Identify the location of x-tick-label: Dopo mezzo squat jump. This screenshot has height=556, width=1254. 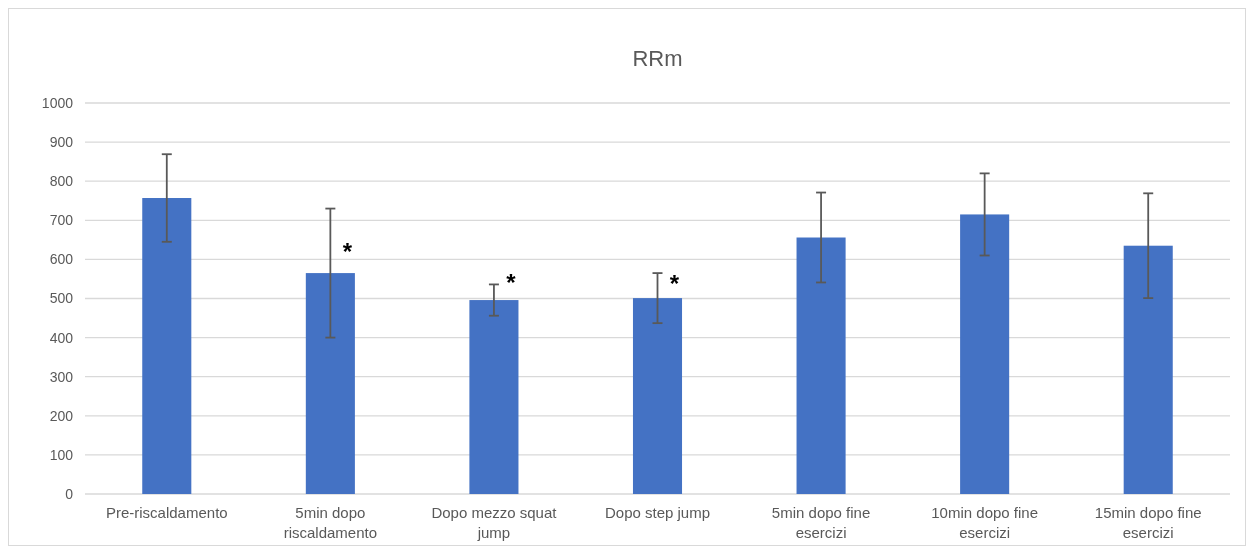
(494, 522).